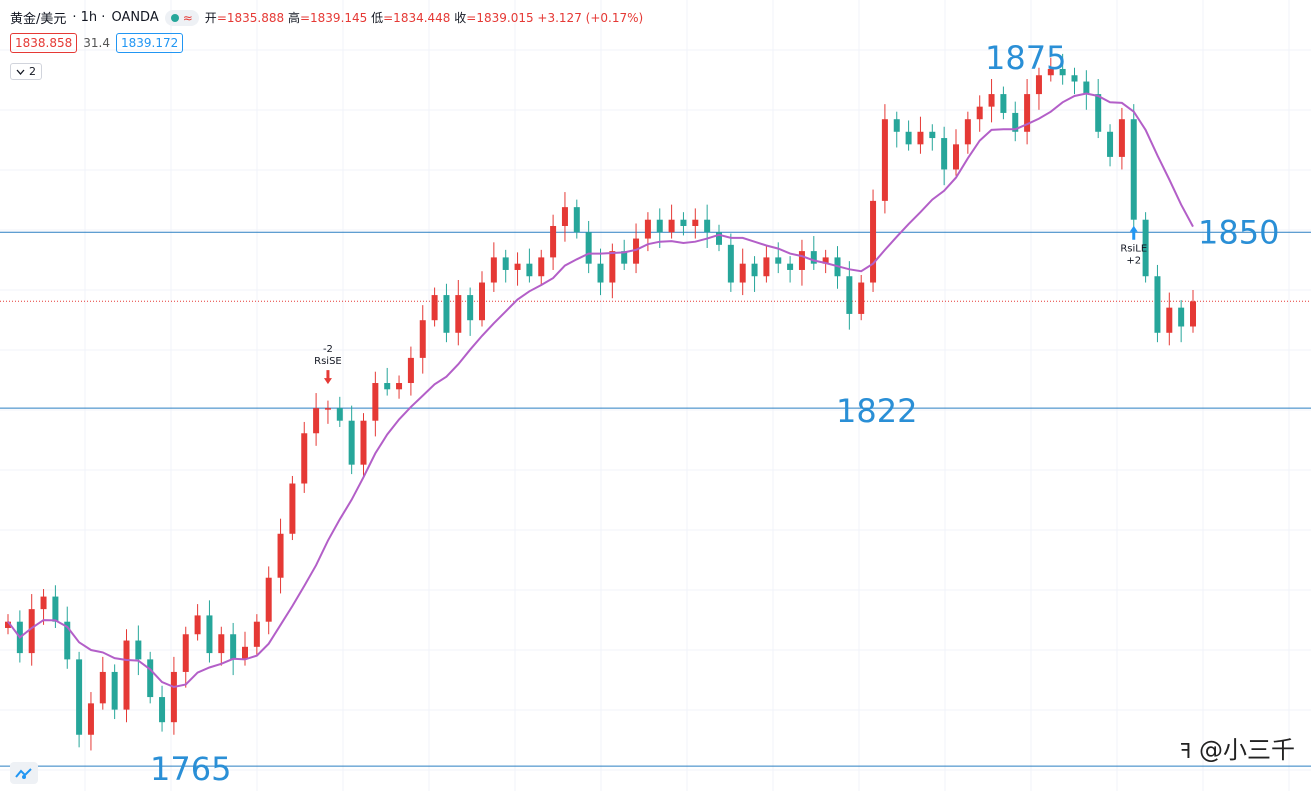  What do you see at coordinates (32, 71) in the screenshot?
I see `indicator-count: 2` at bounding box center [32, 71].